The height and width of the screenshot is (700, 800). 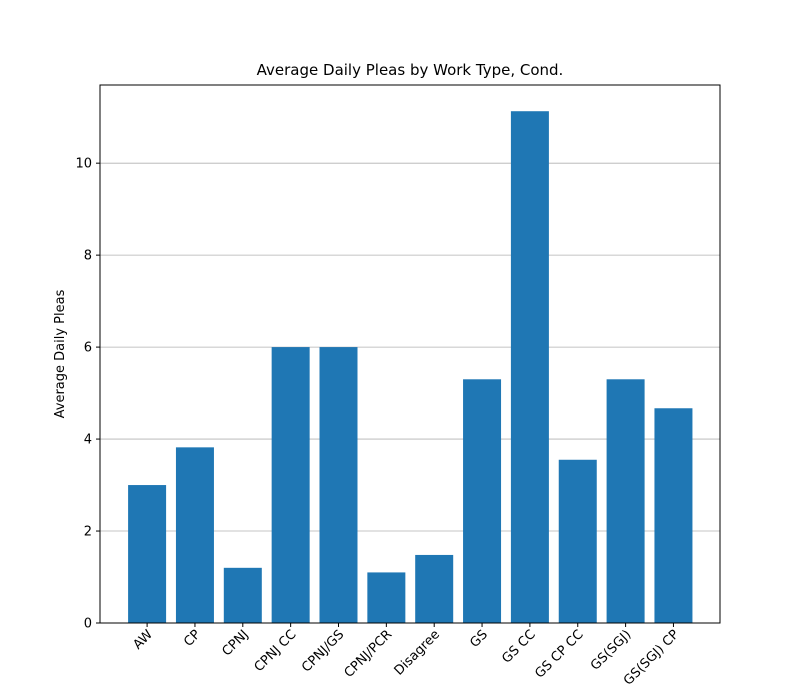 What do you see at coordinates (87, 394) in the screenshot?
I see `y-axis-ticks: 0 2 4 6 8 10` at bounding box center [87, 394].